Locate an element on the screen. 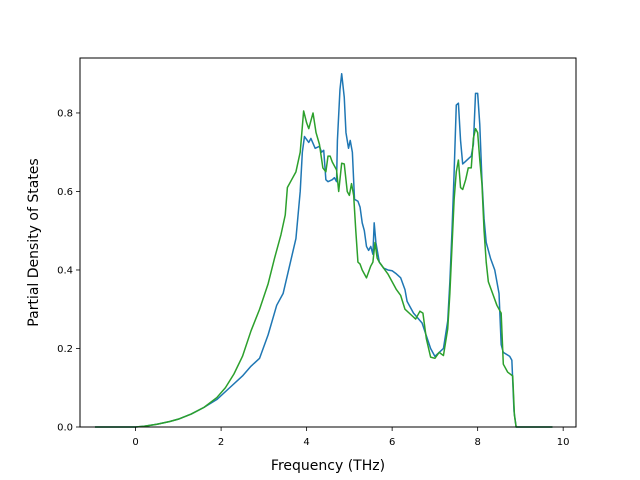 The width and height of the screenshot is (640, 480). y-tick-label: 0.2 is located at coordinates (65, 349).